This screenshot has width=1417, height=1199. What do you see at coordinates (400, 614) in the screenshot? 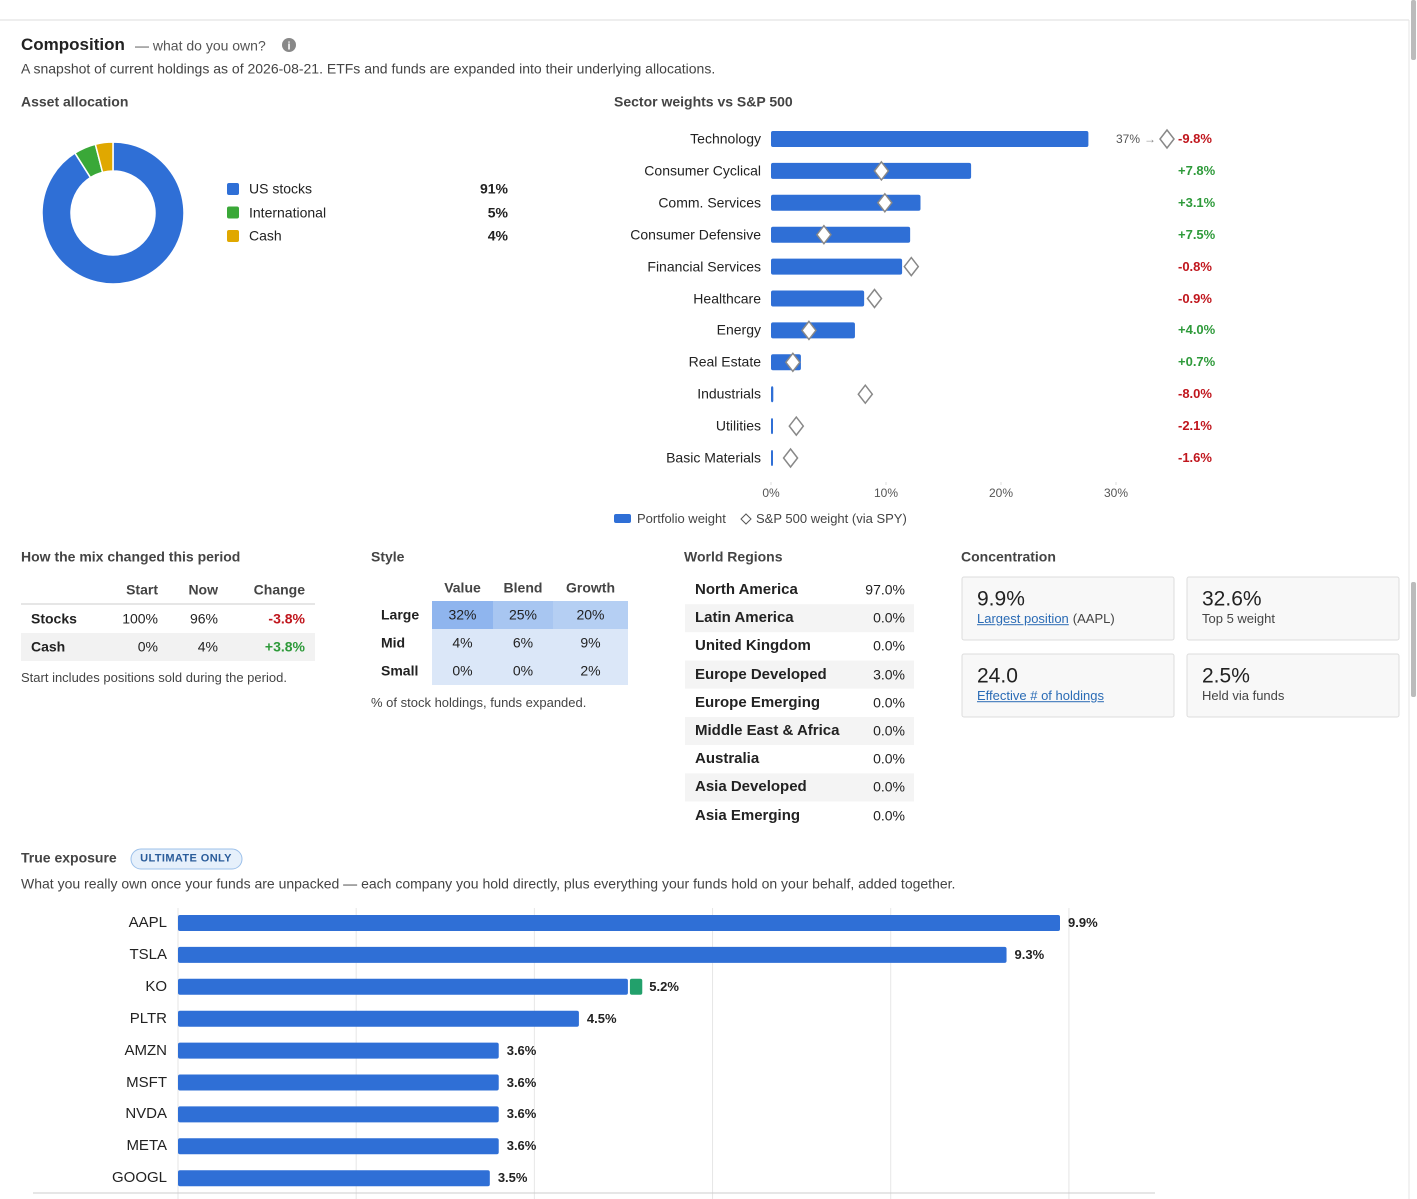
I see `row-label: Large` at bounding box center [400, 614].